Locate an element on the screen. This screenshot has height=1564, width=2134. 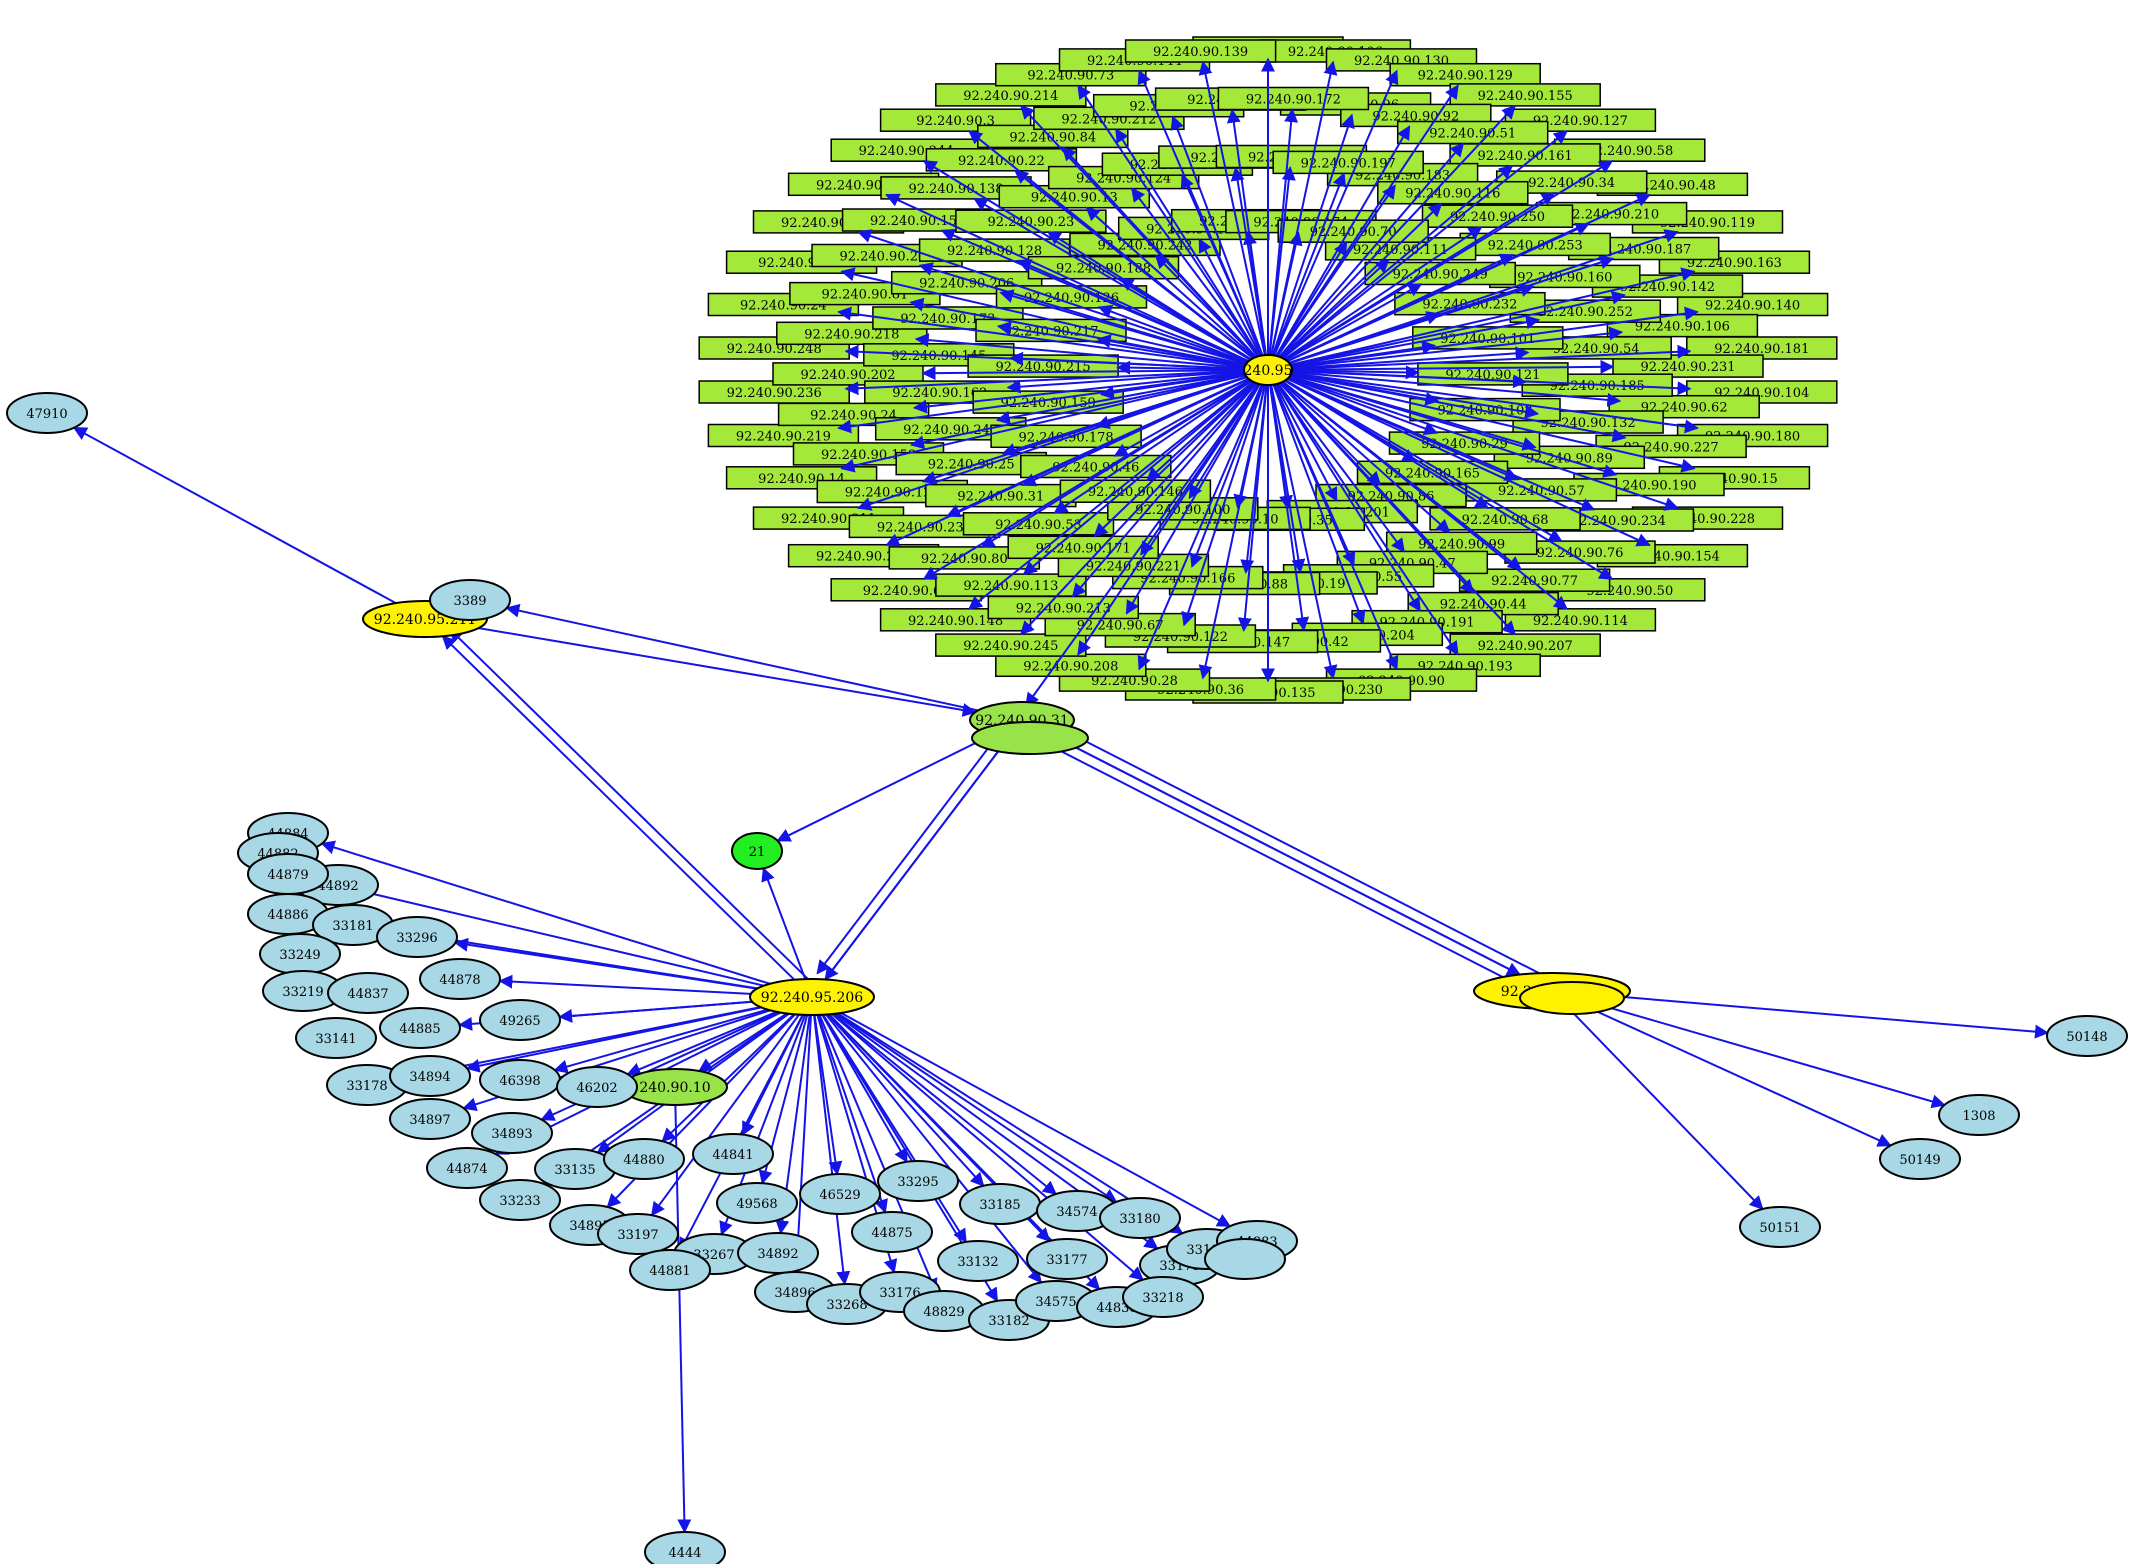
node-44878: 44878 is located at coordinates (460, 979).